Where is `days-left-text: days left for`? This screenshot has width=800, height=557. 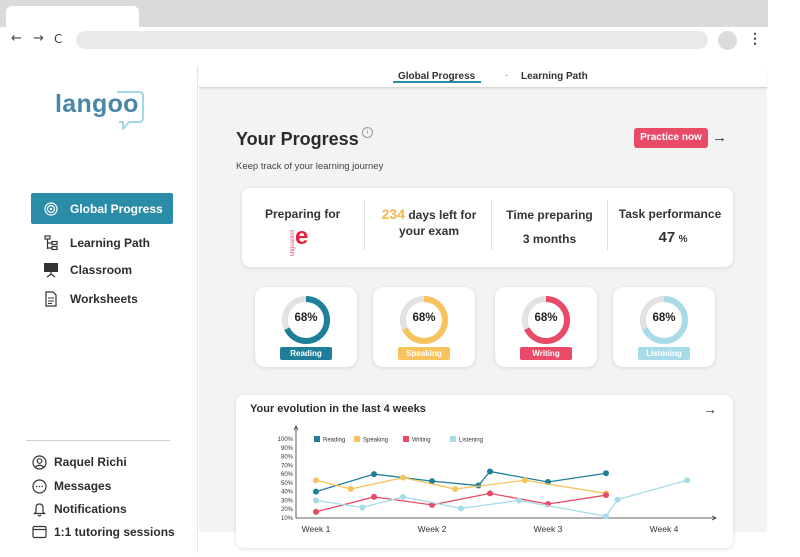 days-left-text: days left for is located at coordinates (442, 215).